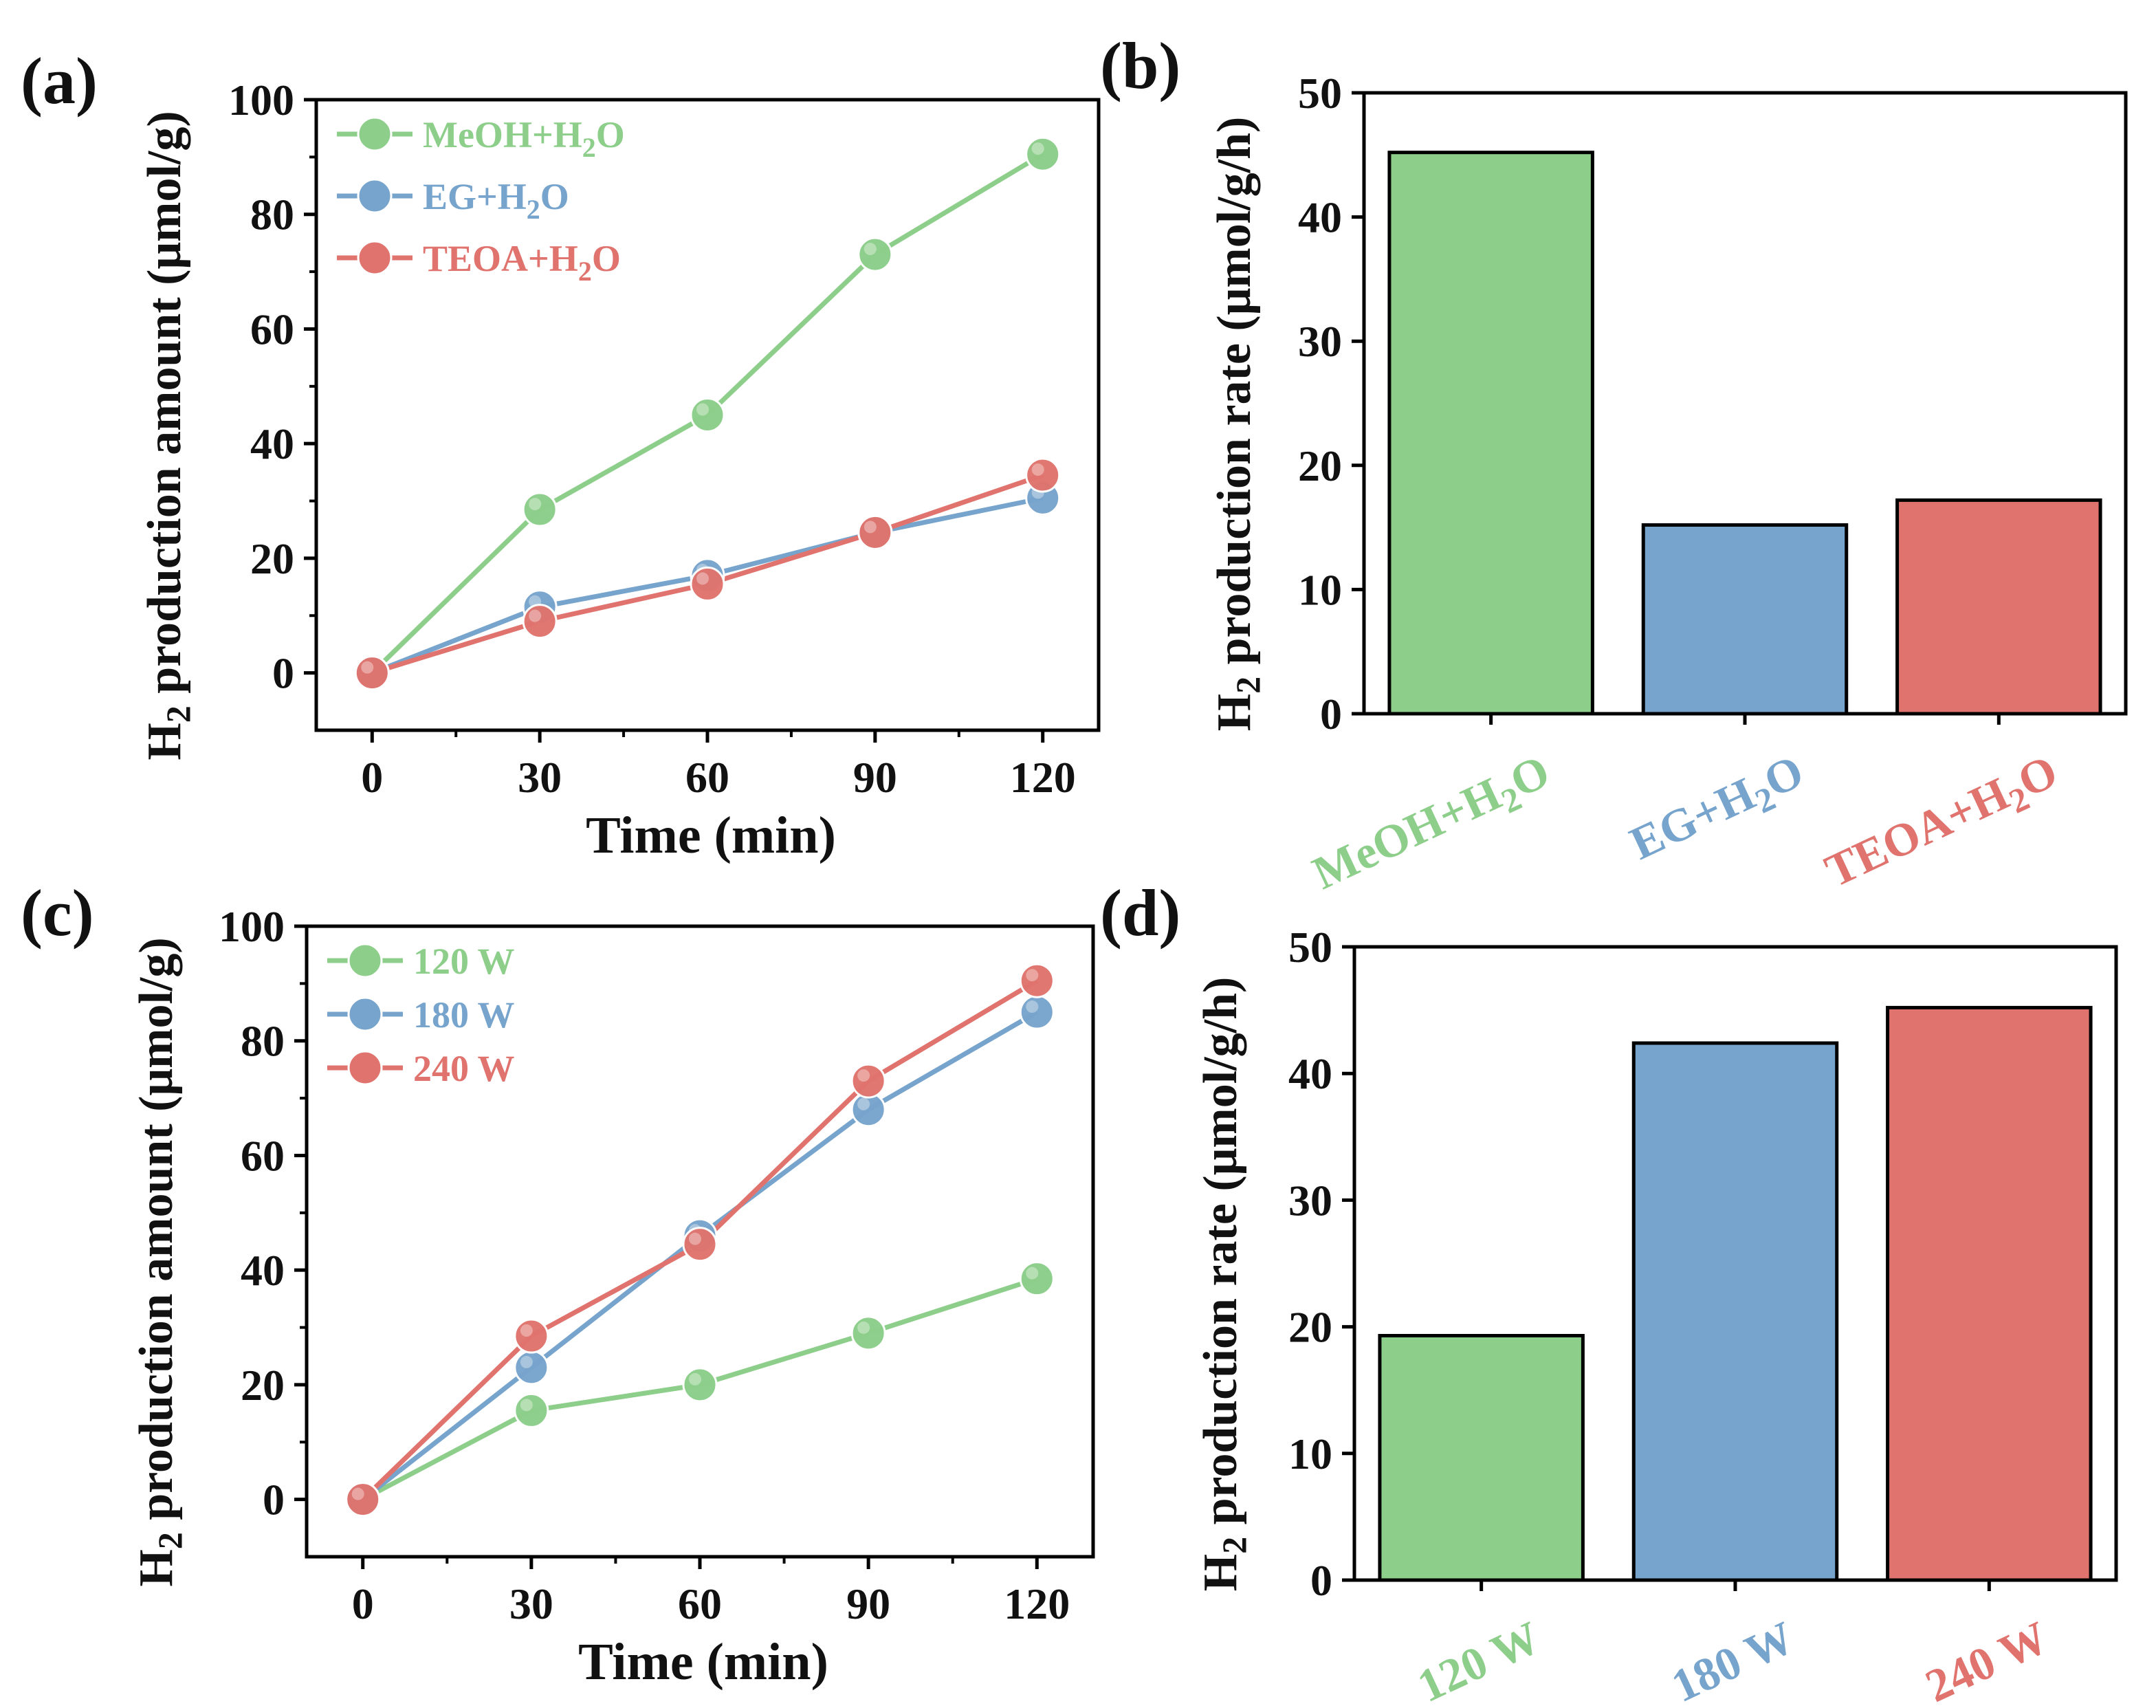  I want to click on legend-label-main: MeOH+H, so click(502, 134).